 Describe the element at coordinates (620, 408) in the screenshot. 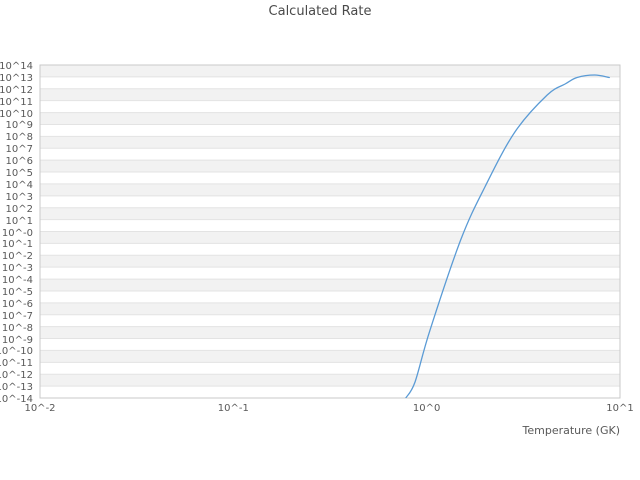

I see `x-tick-label: 10^1` at that location.